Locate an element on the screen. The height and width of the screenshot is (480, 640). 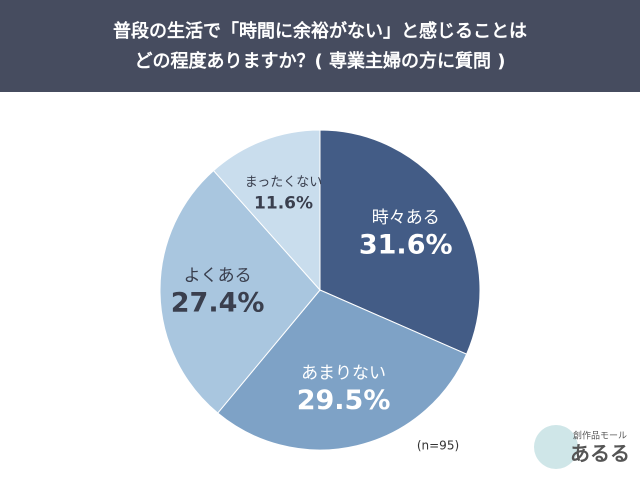
chart-title: 普段の生活で「時間に余裕がない」と感じることは is located at coordinates (320, 31).